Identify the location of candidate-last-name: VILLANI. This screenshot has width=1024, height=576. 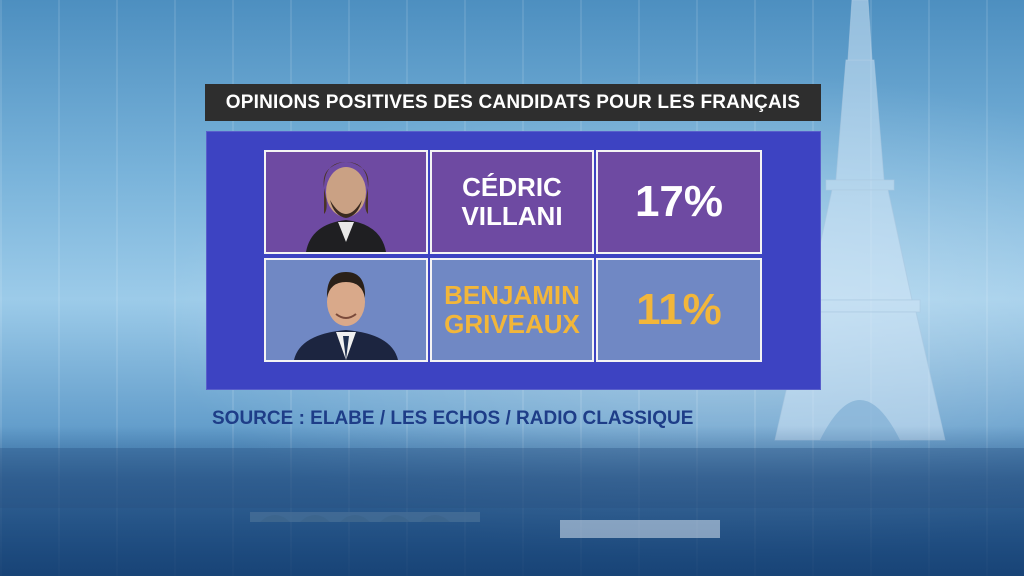
(512, 216).